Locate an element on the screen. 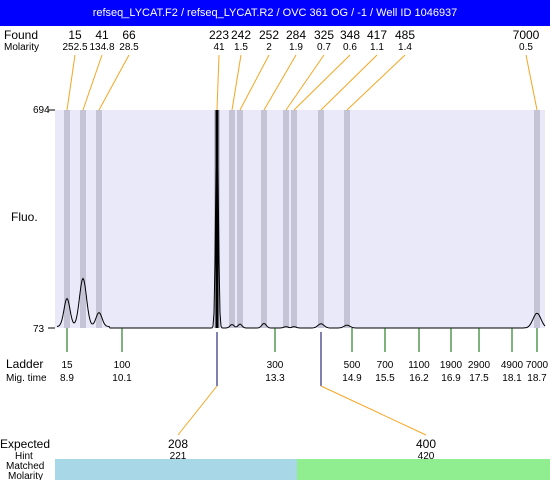 Image resolution: width=550 pixels, height=480 pixels. found-size-label: 284 is located at coordinates (296, 35).